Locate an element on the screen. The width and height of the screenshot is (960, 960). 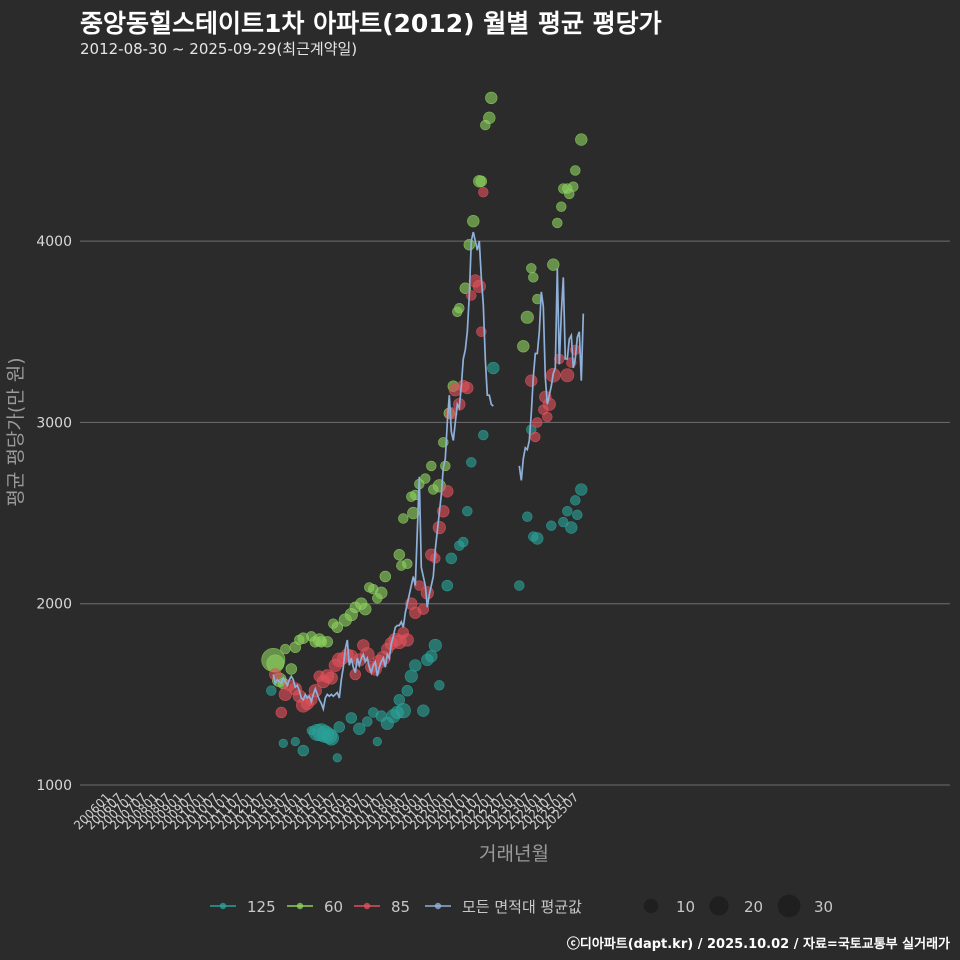
y-tick-label: 1000 is located at coordinates (54, 786).